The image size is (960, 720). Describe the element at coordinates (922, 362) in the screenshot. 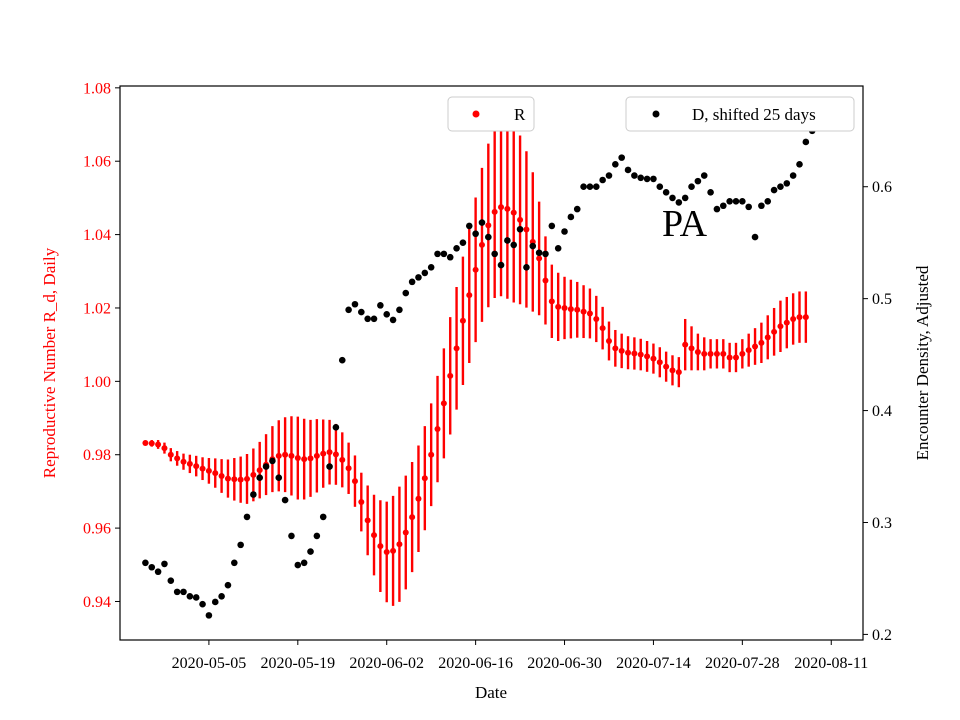

I see `y-axis-title-right: Encounter Density, Adjusted` at that location.